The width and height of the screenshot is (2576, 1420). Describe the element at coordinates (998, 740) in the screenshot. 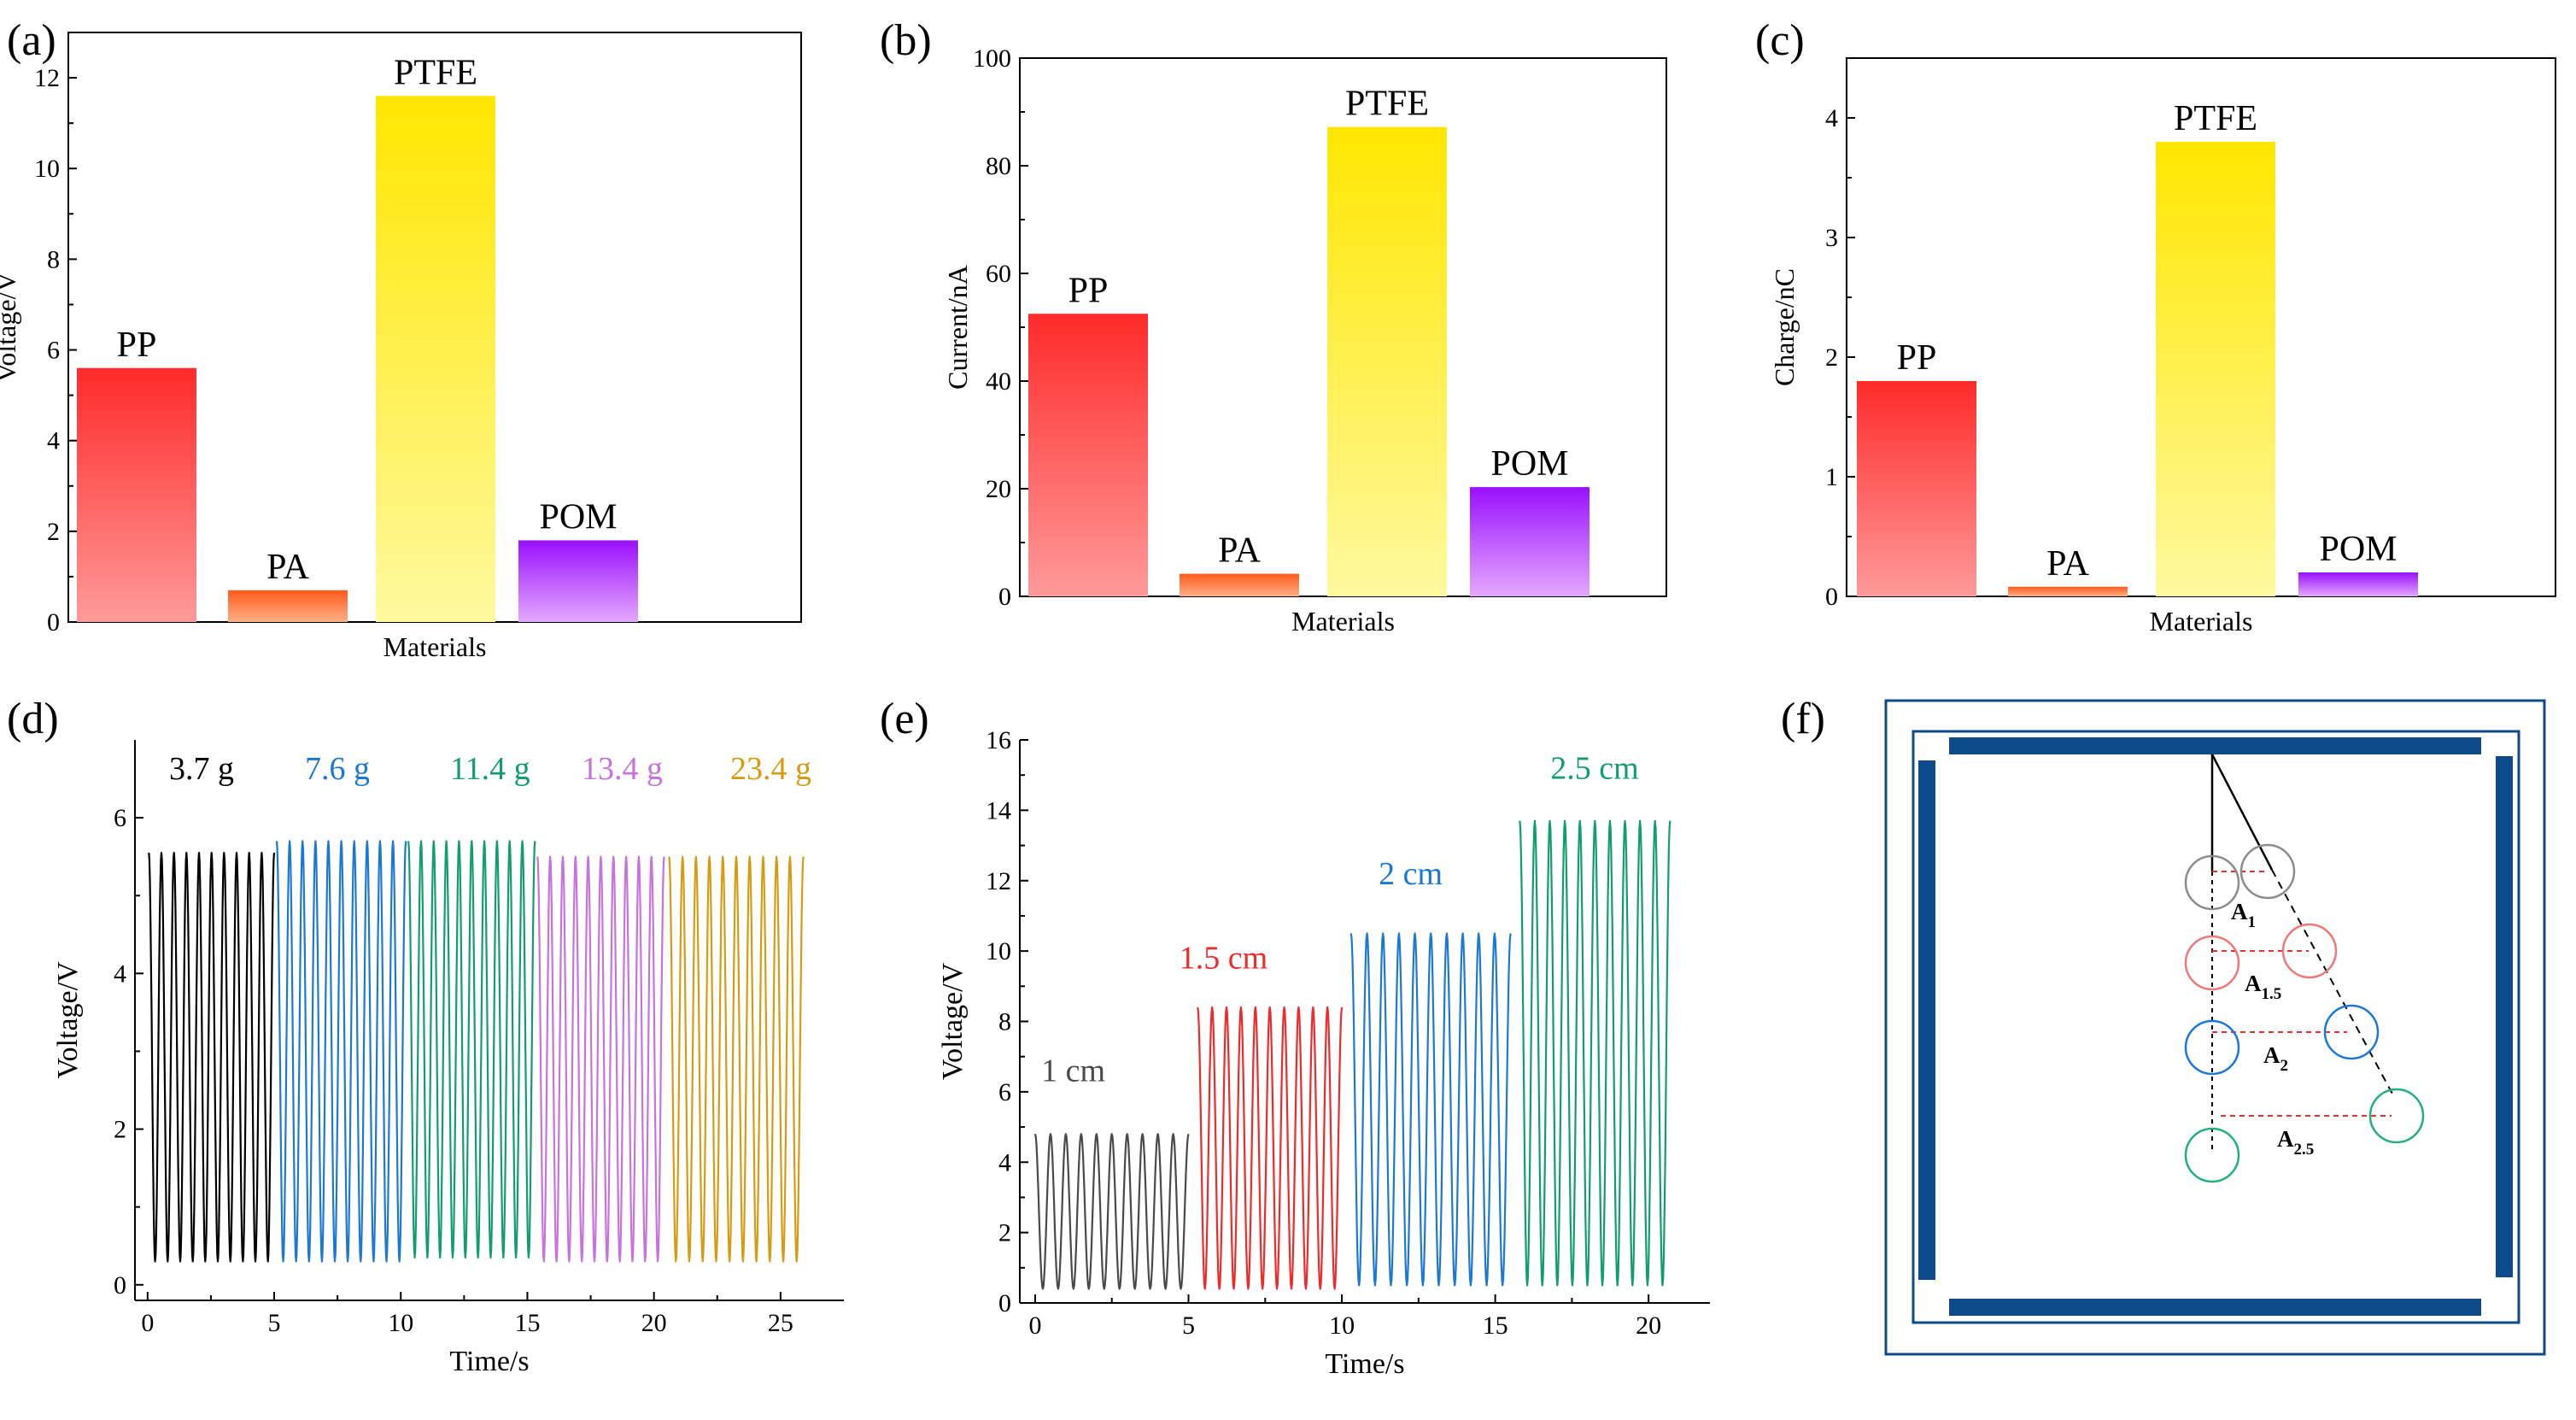

I see `y-tick-label: 16` at that location.